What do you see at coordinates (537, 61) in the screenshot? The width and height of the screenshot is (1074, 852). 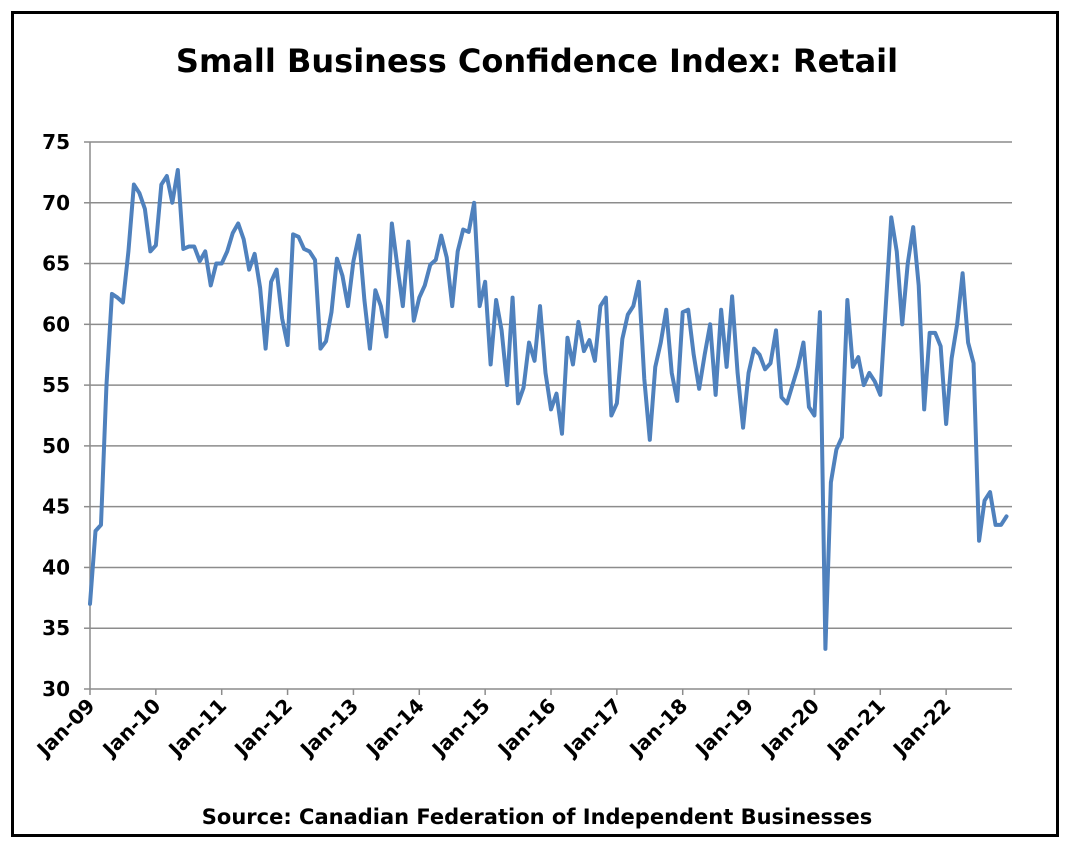 I see `chart-title: Small Business Confidence Index: Retail` at bounding box center [537, 61].